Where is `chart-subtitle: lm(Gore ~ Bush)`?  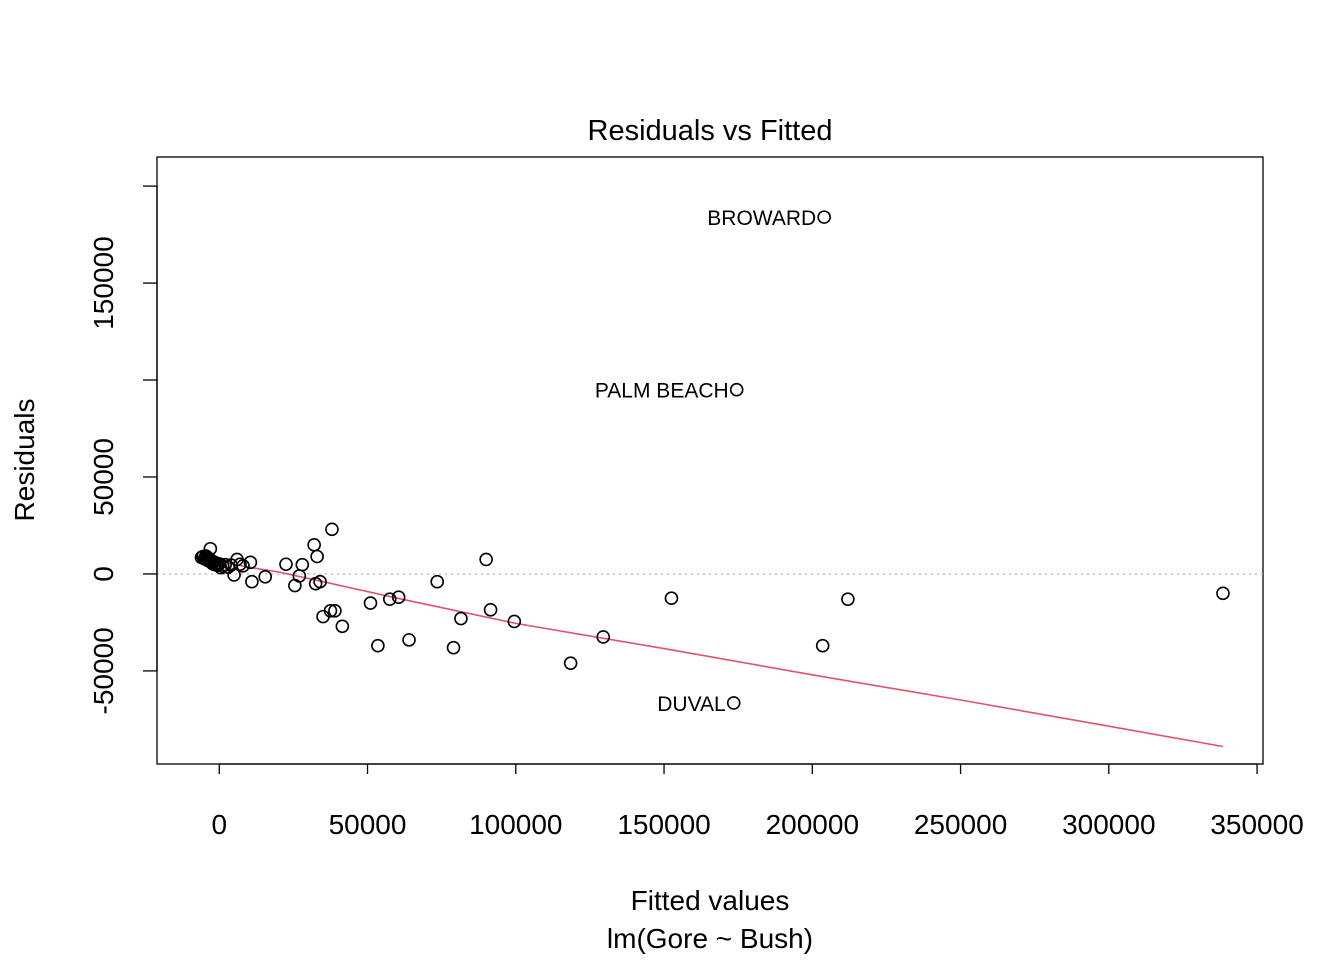 chart-subtitle: lm(Gore ~ Bush) is located at coordinates (710, 938).